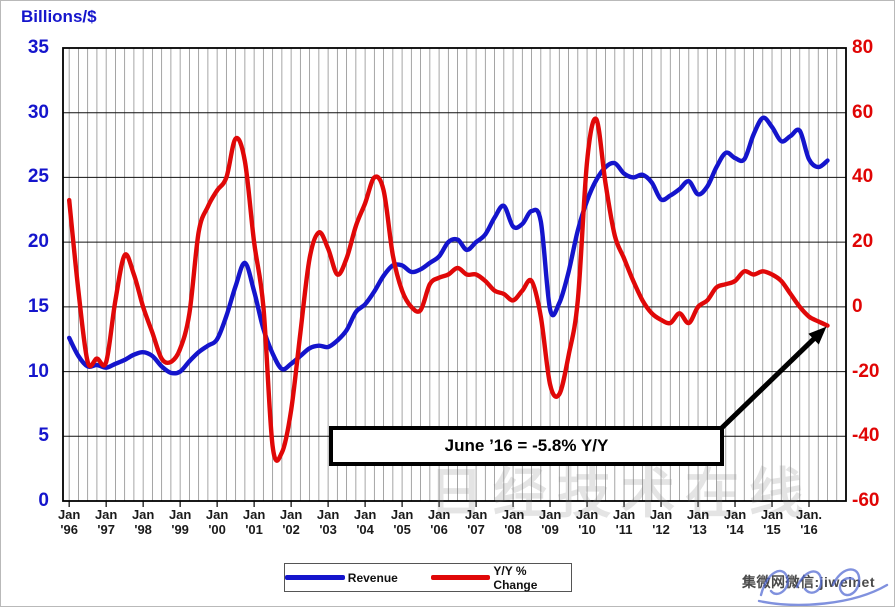 The width and height of the screenshot is (895, 607). Describe the element at coordinates (402, 522) in the screenshot. I see `x-tick-label: Jan '05` at that location.